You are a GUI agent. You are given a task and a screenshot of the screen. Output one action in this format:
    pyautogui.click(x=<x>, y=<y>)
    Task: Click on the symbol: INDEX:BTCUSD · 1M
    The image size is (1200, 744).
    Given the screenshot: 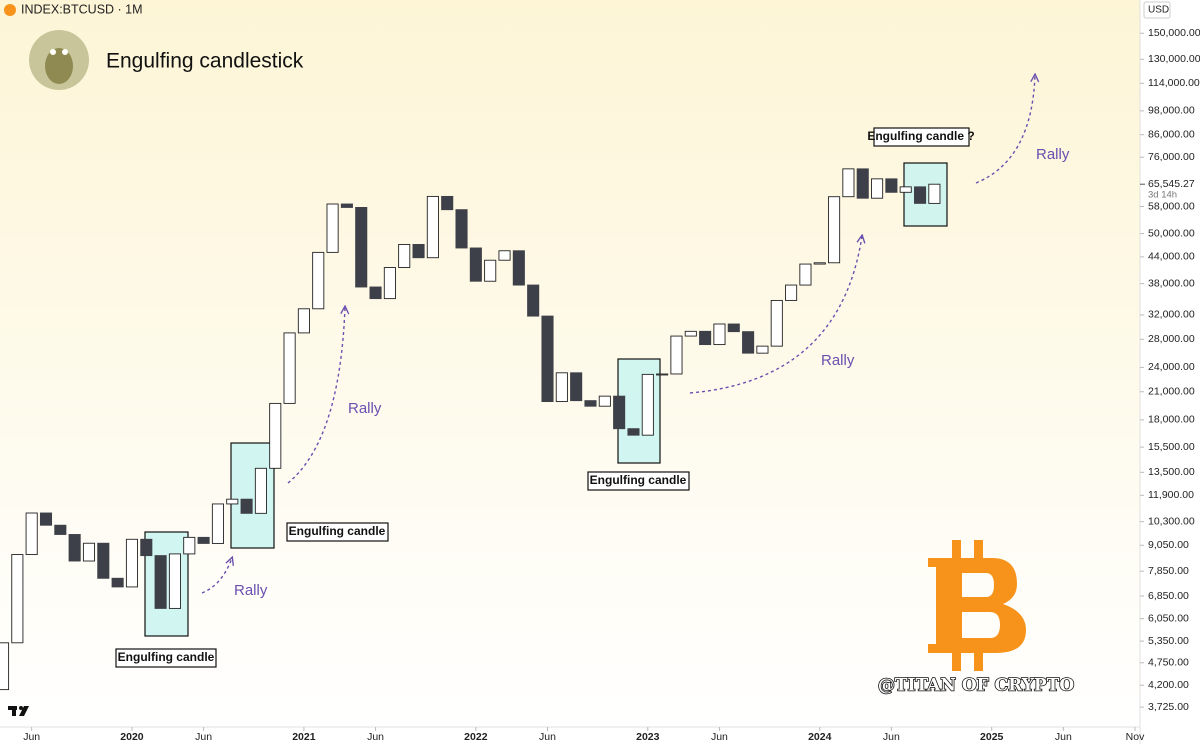 What is the action you would take?
    pyautogui.click(x=82, y=9)
    